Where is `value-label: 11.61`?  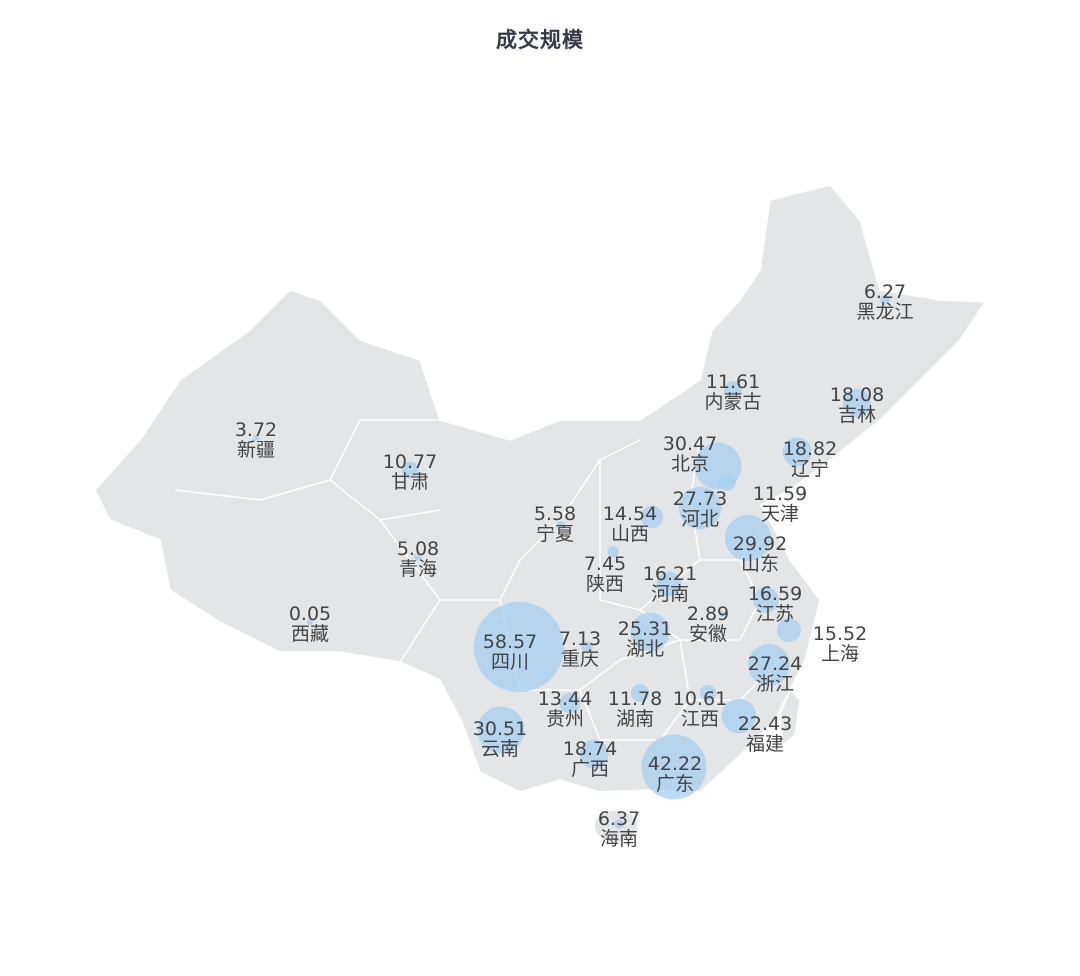
value-label: 11.61 is located at coordinates (733, 382).